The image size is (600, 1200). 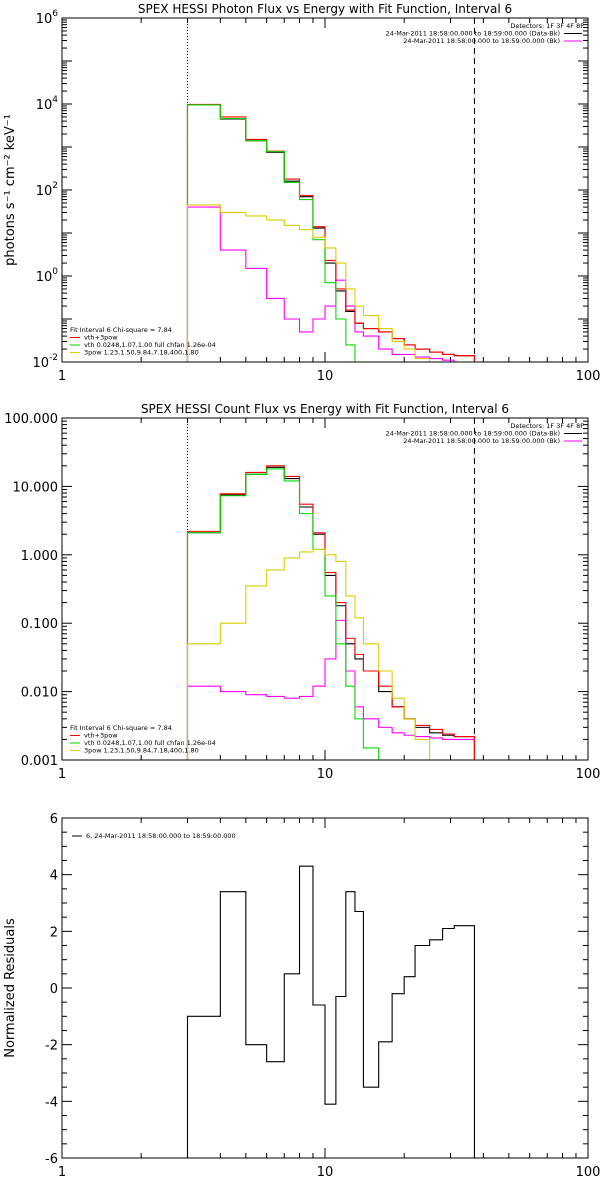 I want to click on y-tick-label: 0.001, so click(x=39, y=761).